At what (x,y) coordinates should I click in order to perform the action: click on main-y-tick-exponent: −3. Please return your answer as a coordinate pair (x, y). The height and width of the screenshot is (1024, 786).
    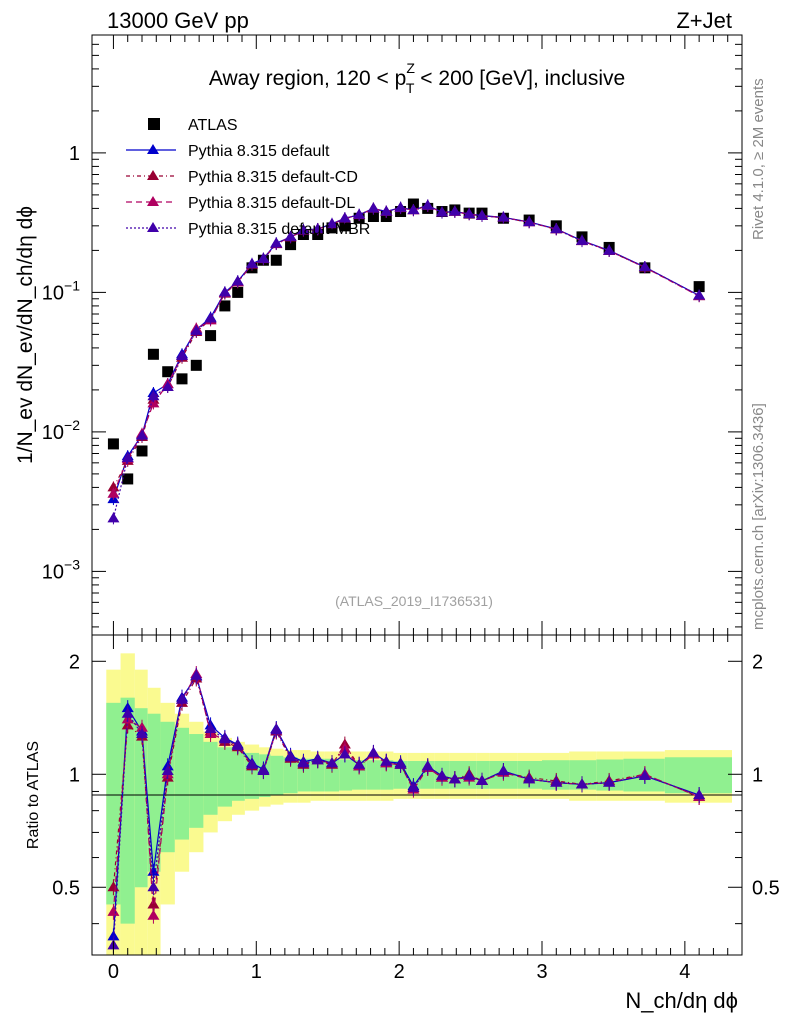
    Looking at the image, I should click on (72, 564).